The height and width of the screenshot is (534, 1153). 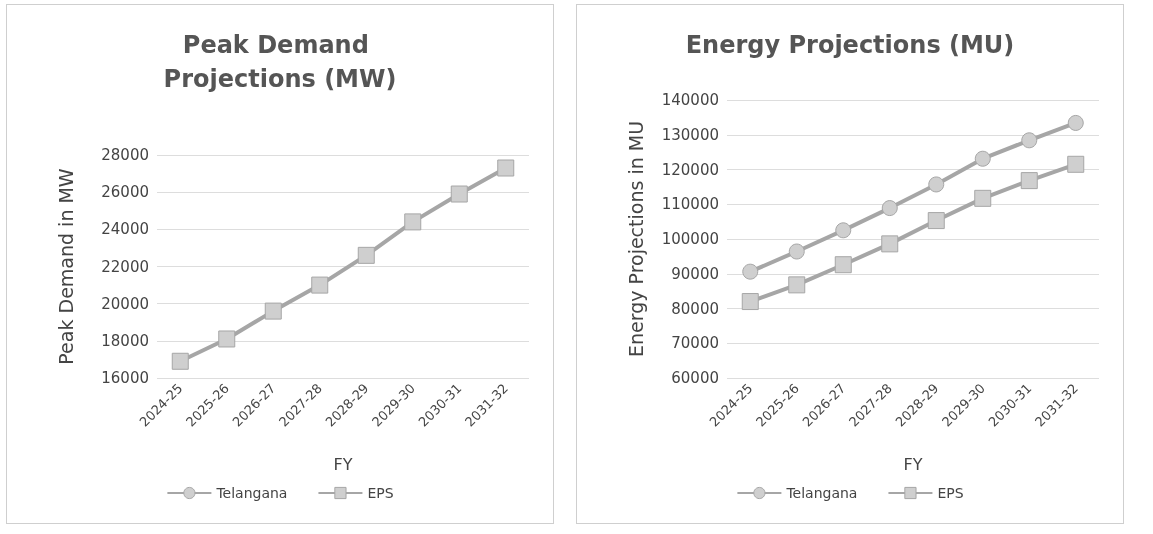 I want to click on y-tick-label: 16000, so click(x=125, y=378).